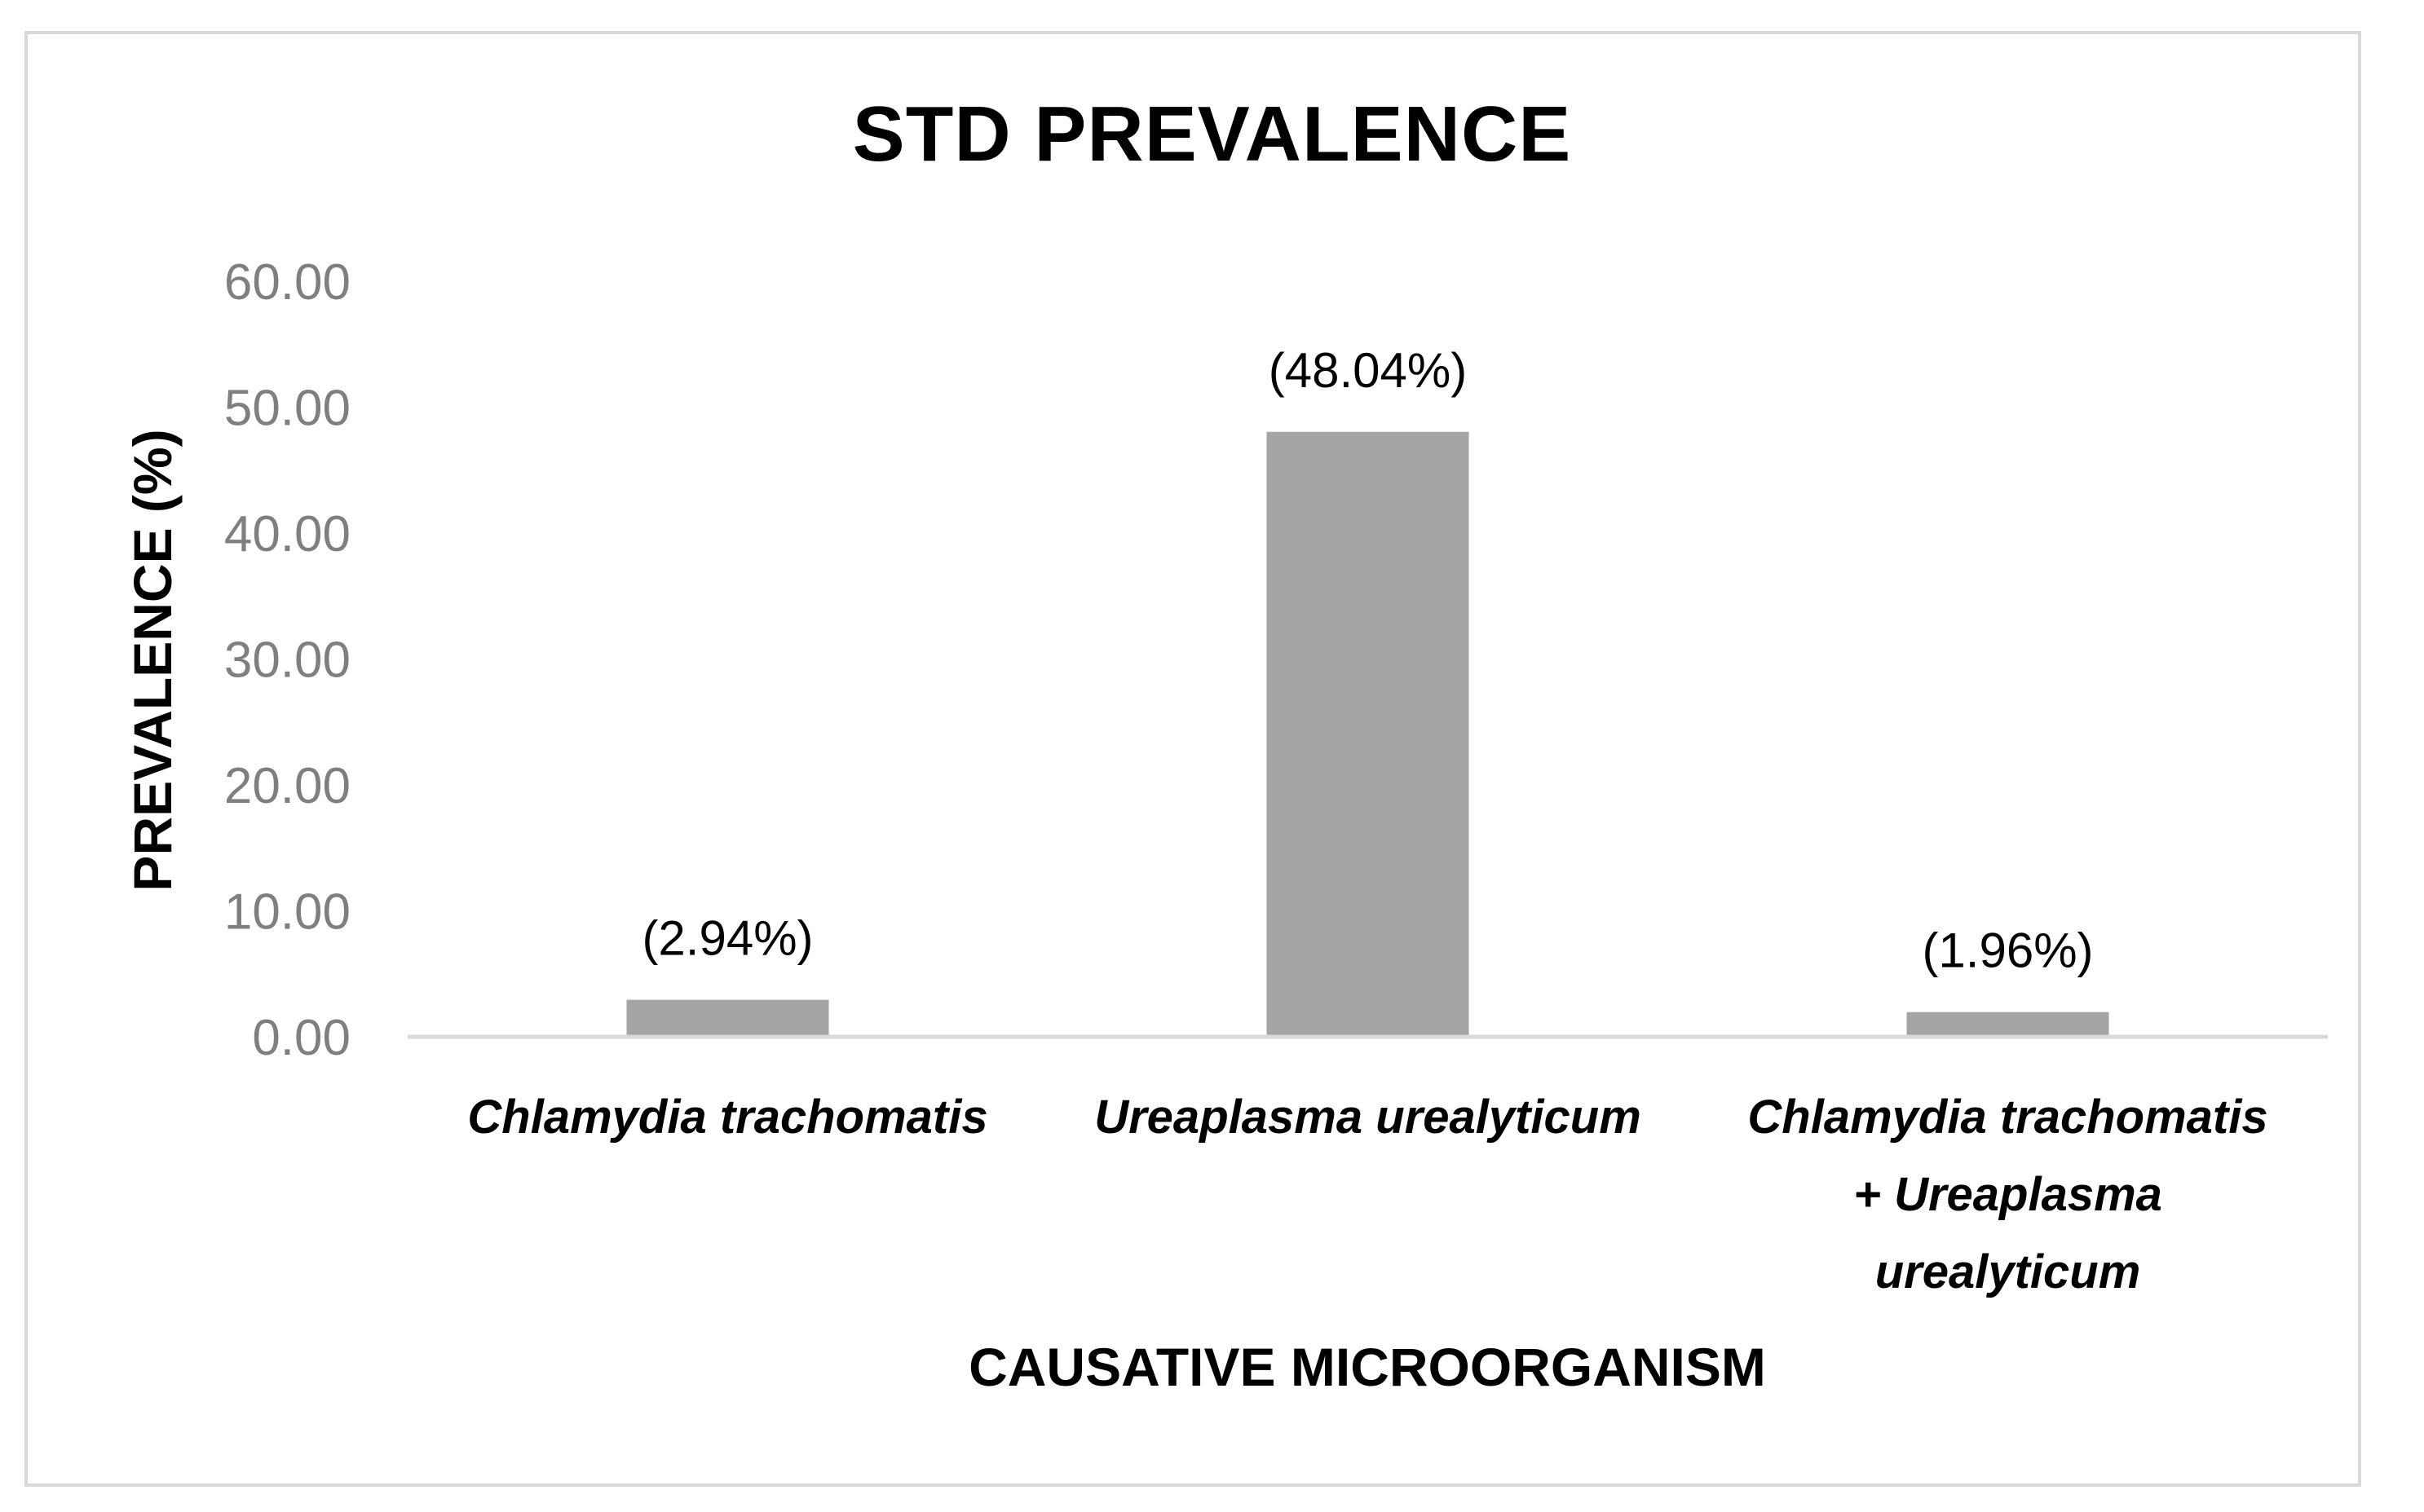  I want to click on category-label: Ureaplasma urealyticum, so click(1368, 1117).